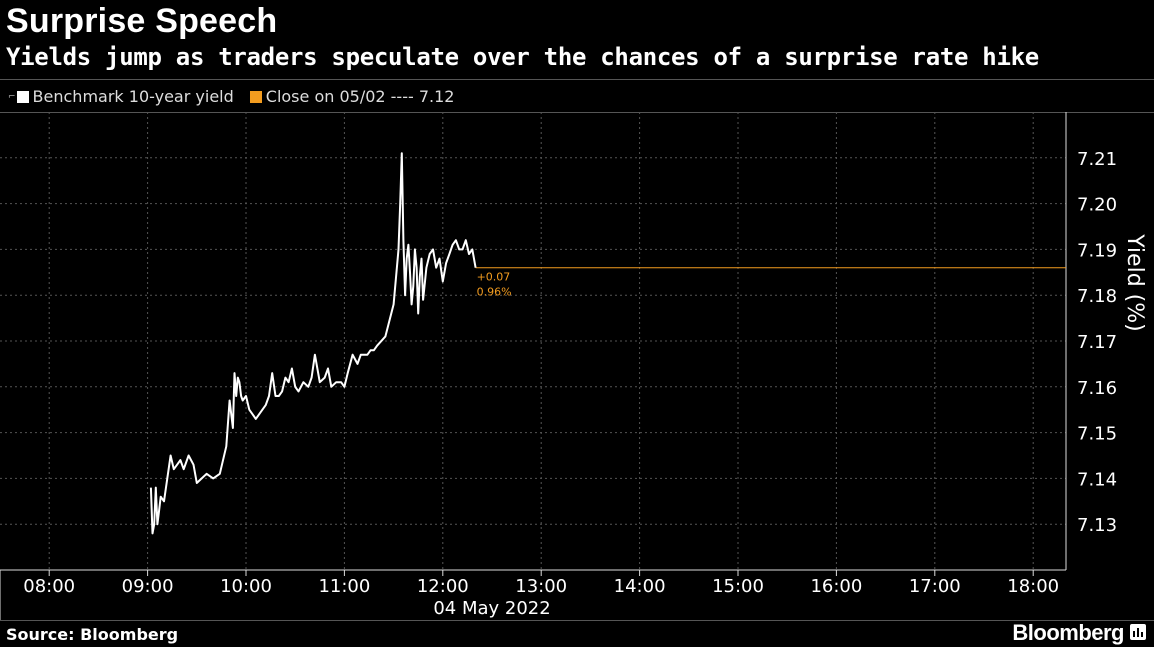 The width and height of the screenshot is (1154, 647). I want to click on y-tick-label: 7.14, so click(1097, 479).